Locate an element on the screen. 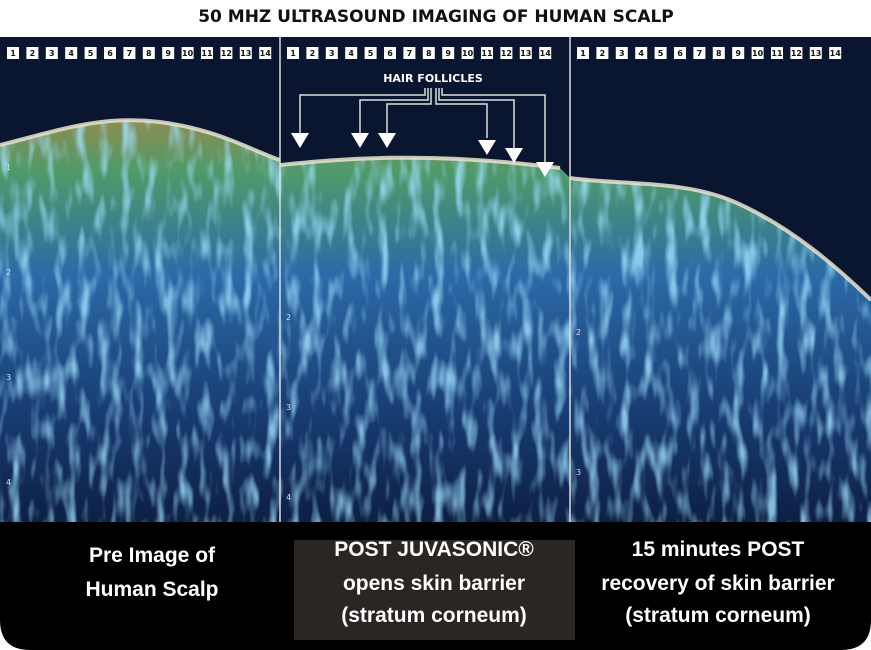  caption: POST JUVASONIC® is located at coordinates (434, 549).